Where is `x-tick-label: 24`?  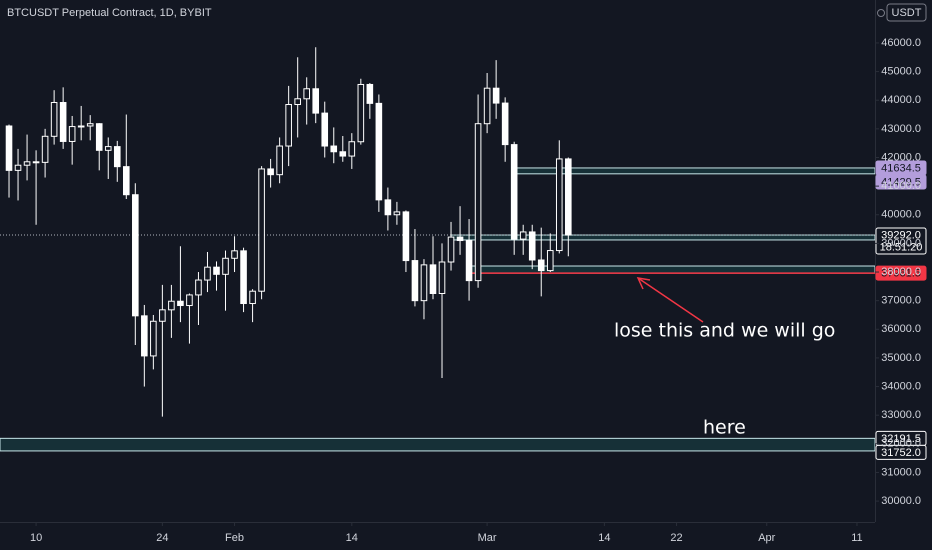 x-tick-label: 24 is located at coordinates (162, 538).